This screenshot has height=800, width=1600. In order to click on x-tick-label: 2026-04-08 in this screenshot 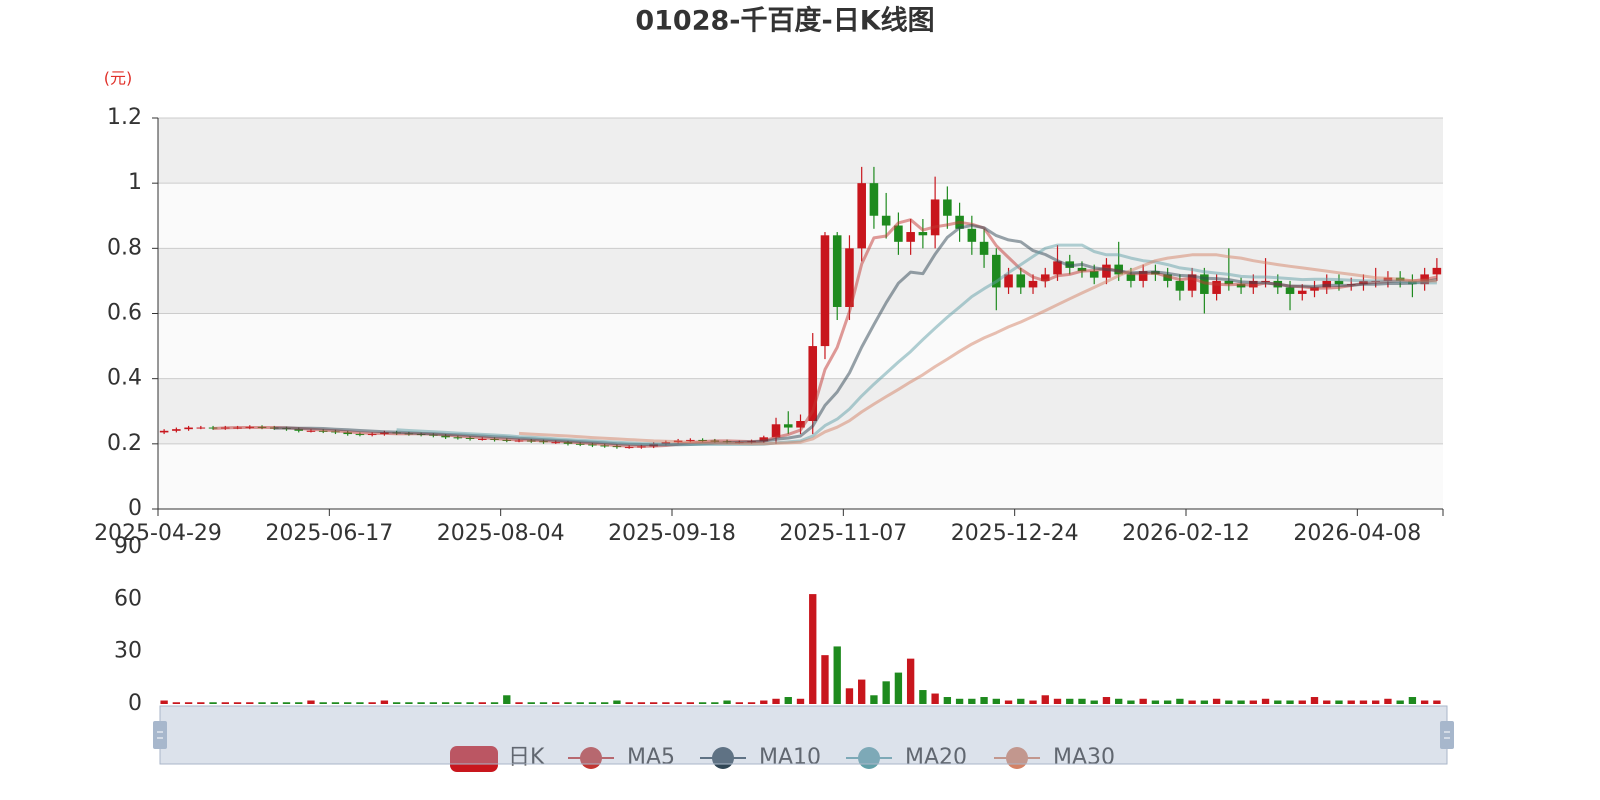, I will do `click(1357, 533)`.